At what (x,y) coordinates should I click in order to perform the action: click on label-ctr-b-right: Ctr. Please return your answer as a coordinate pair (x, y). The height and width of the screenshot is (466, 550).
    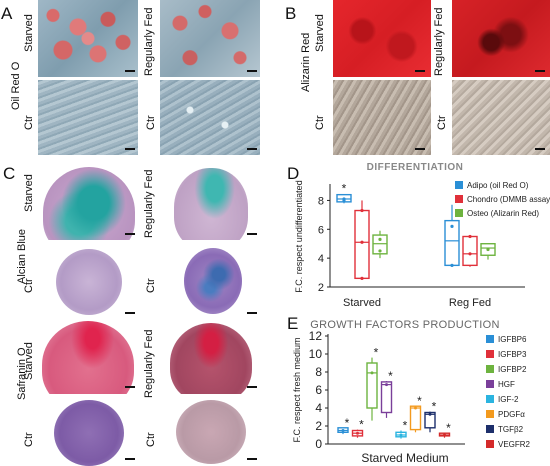
    Looking at the image, I should click on (442, 122).